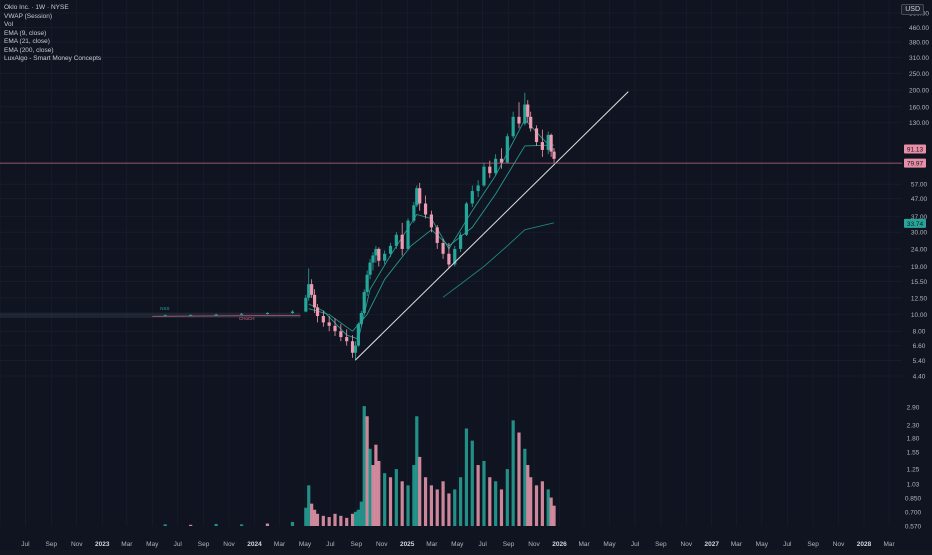 The width and height of the screenshot is (932, 555). What do you see at coordinates (102, 544) in the screenshot?
I see `time-tick-label: 2023` at bounding box center [102, 544].